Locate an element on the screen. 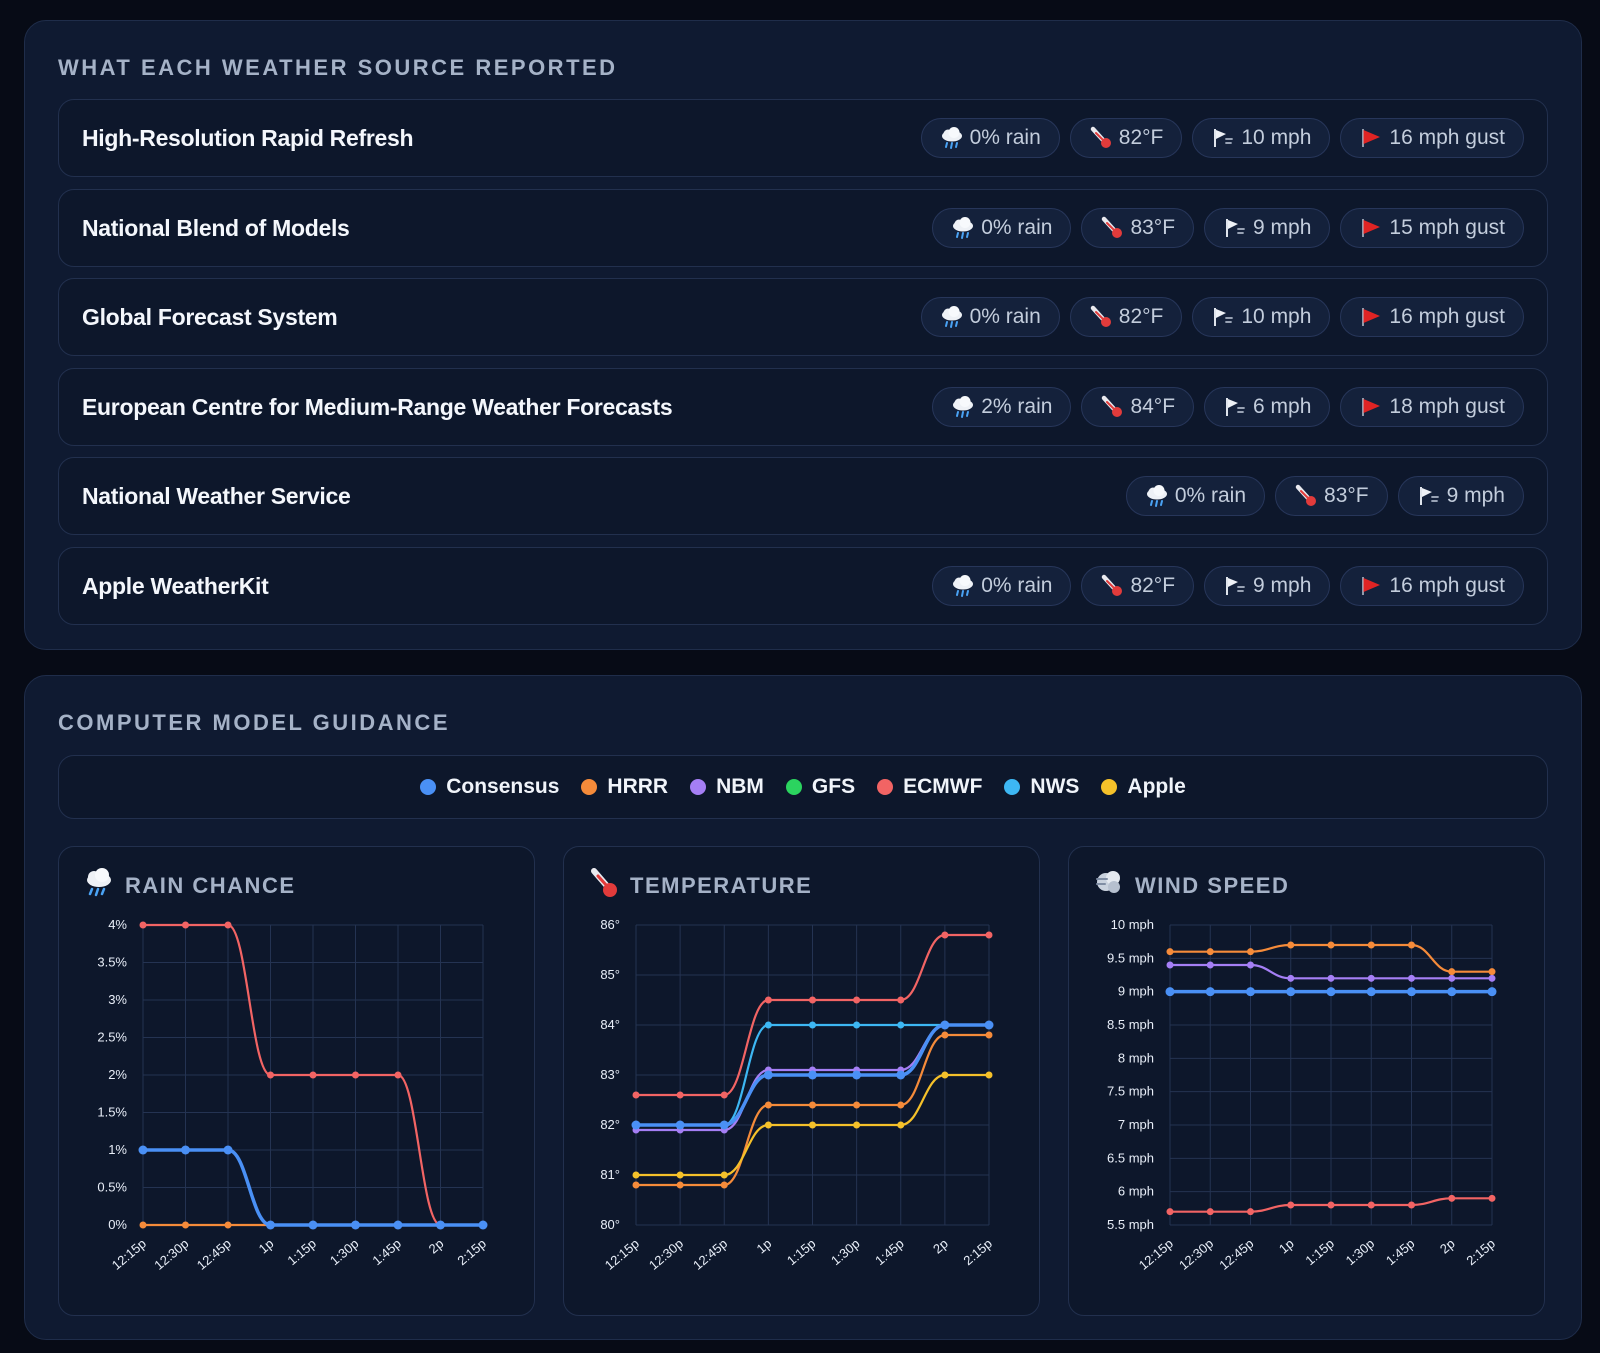  y-tick-label: 2.5% is located at coordinates (112, 1037).